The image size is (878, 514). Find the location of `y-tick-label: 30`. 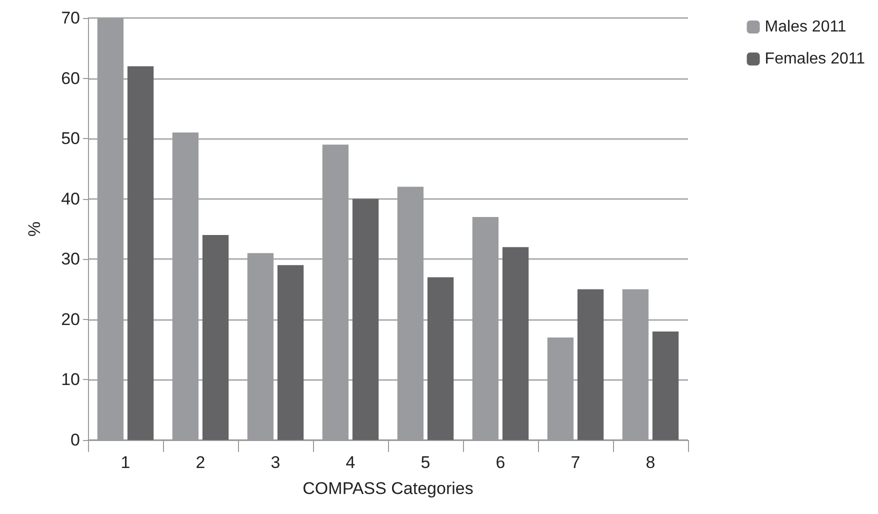

y-tick-label: 30 is located at coordinates (70, 259).